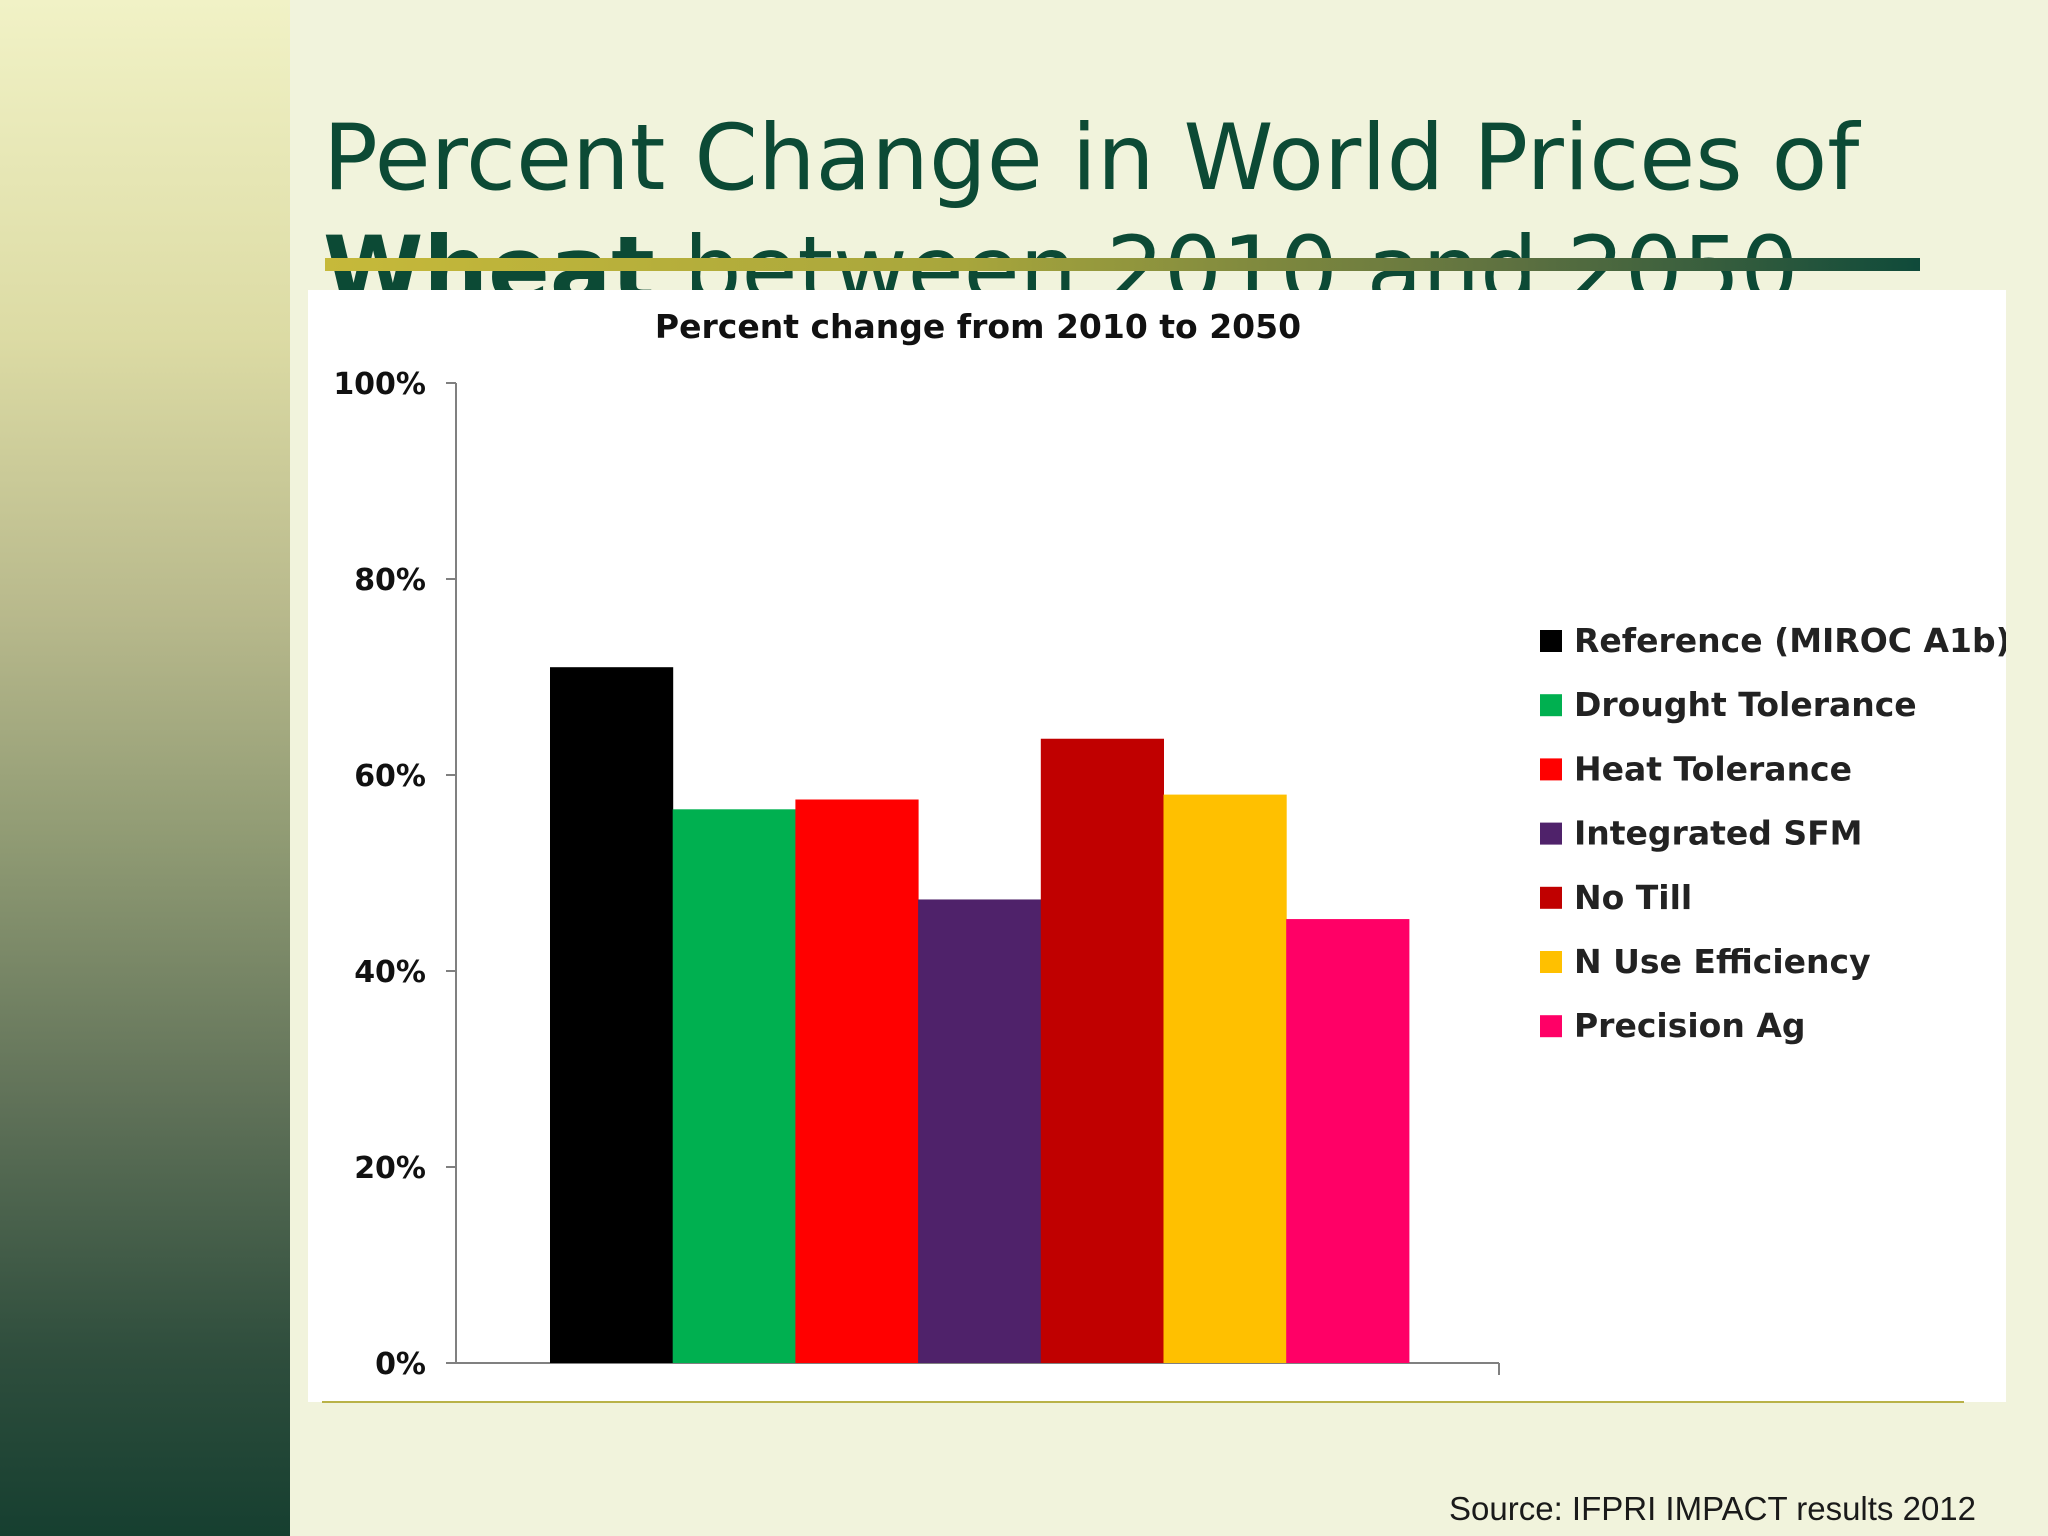 Image resolution: width=2048 pixels, height=1536 pixels. I want to click on legend-item: Precision Ag, so click(1672, 1025).